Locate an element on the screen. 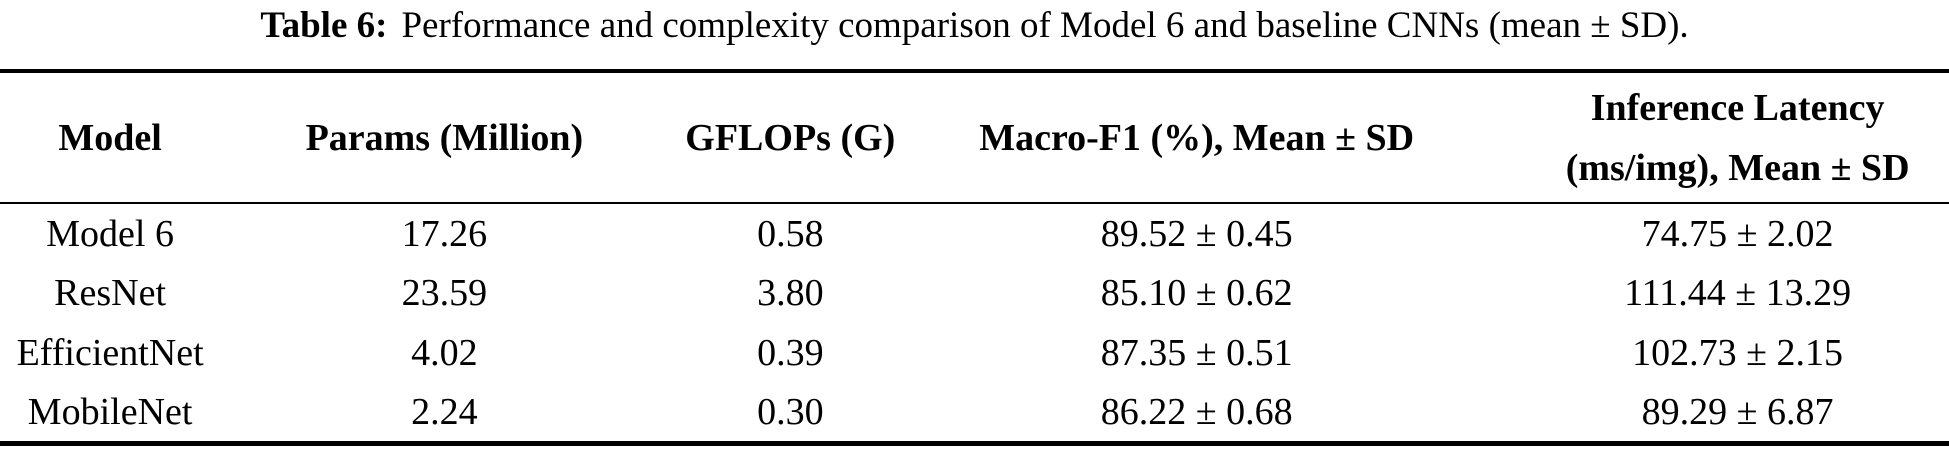 This screenshot has height=454, width=1949. column-header-params: Params (Million) is located at coordinates (444, 137).